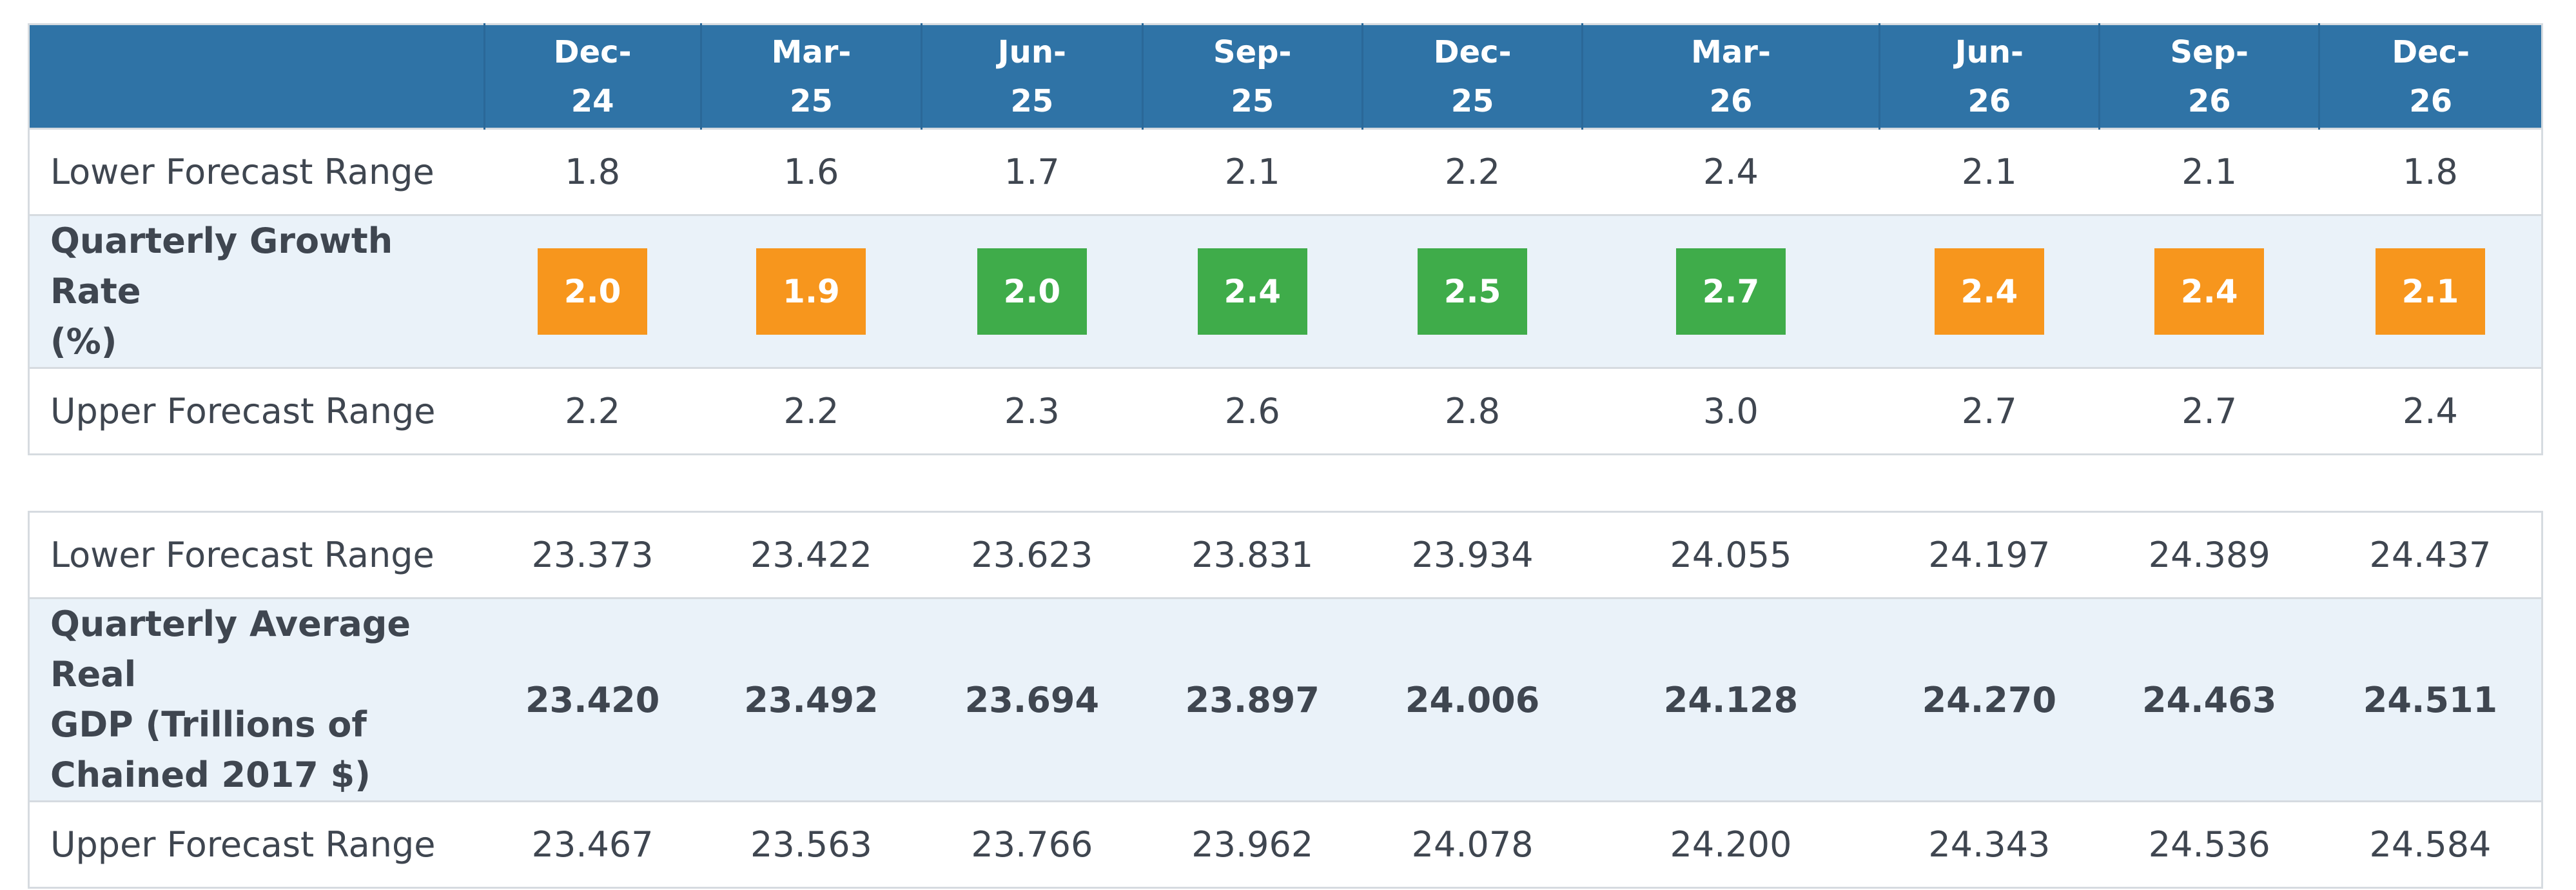 Image resolution: width=2576 pixels, height=890 pixels. What do you see at coordinates (2210, 699) in the screenshot?
I see `table-cell: 24.463` at bounding box center [2210, 699].